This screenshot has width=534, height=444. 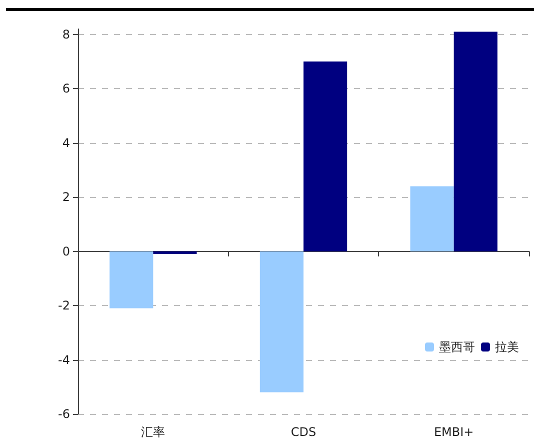 What do you see at coordinates (153, 432) in the screenshot?
I see `x-tick-label: 汇率` at bounding box center [153, 432].